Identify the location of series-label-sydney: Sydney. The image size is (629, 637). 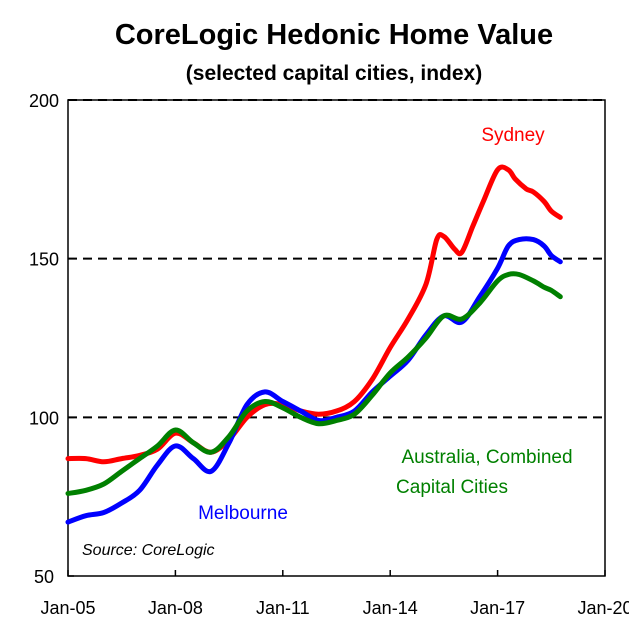
(513, 135).